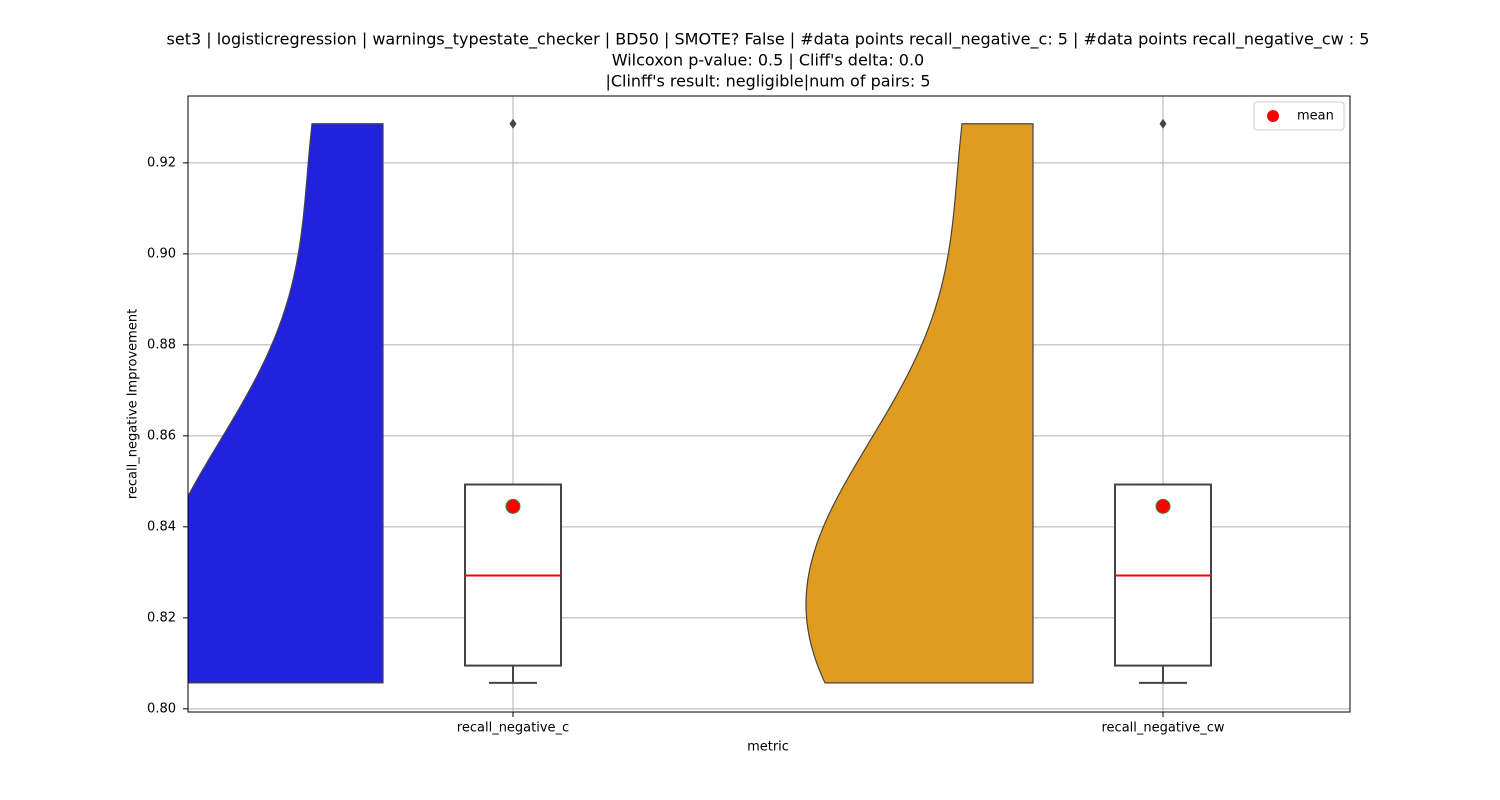 The width and height of the screenshot is (1500, 800). Describe the element at coordinates (513, 728) in the screenshot. I see `x-tick-label: recall_negative_c` at that location.